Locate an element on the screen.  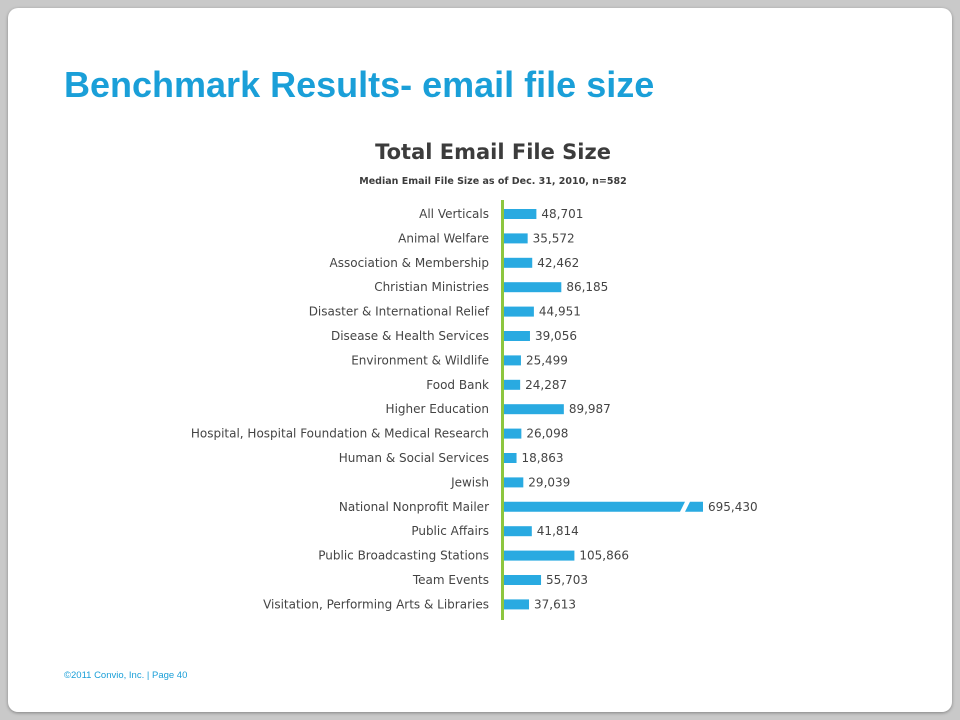
footer-copyright: ©2011 Convio, Inc. | Page 40 is located at coordinates (126, 675).